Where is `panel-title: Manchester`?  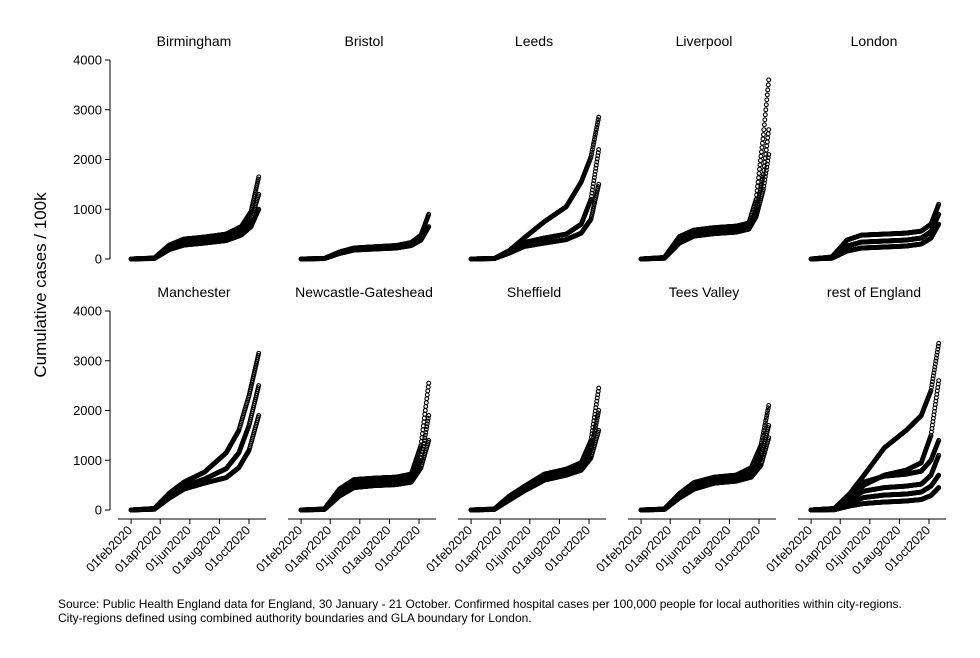 panel-title: Manchester is located at coordinates (193, 292).